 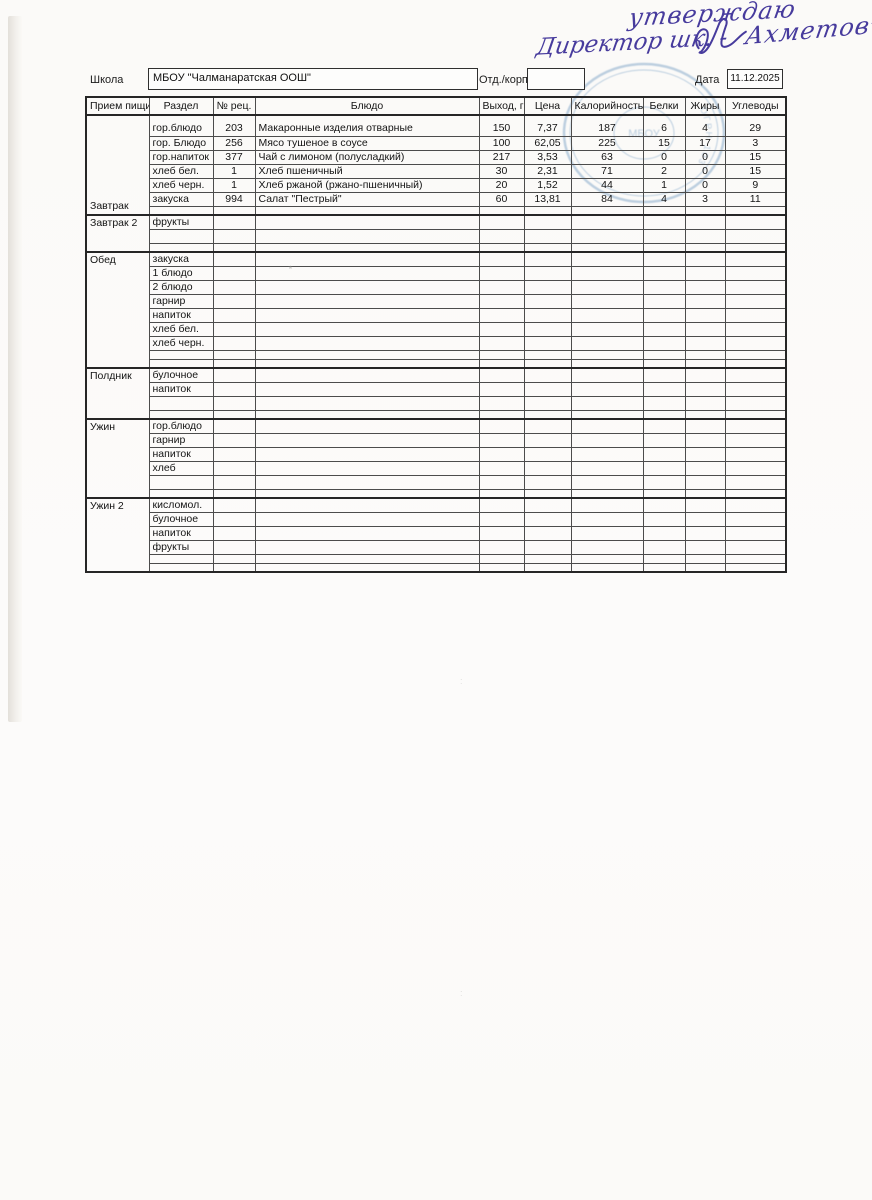 I want to click on dept-value, so click(x=556, y=70).